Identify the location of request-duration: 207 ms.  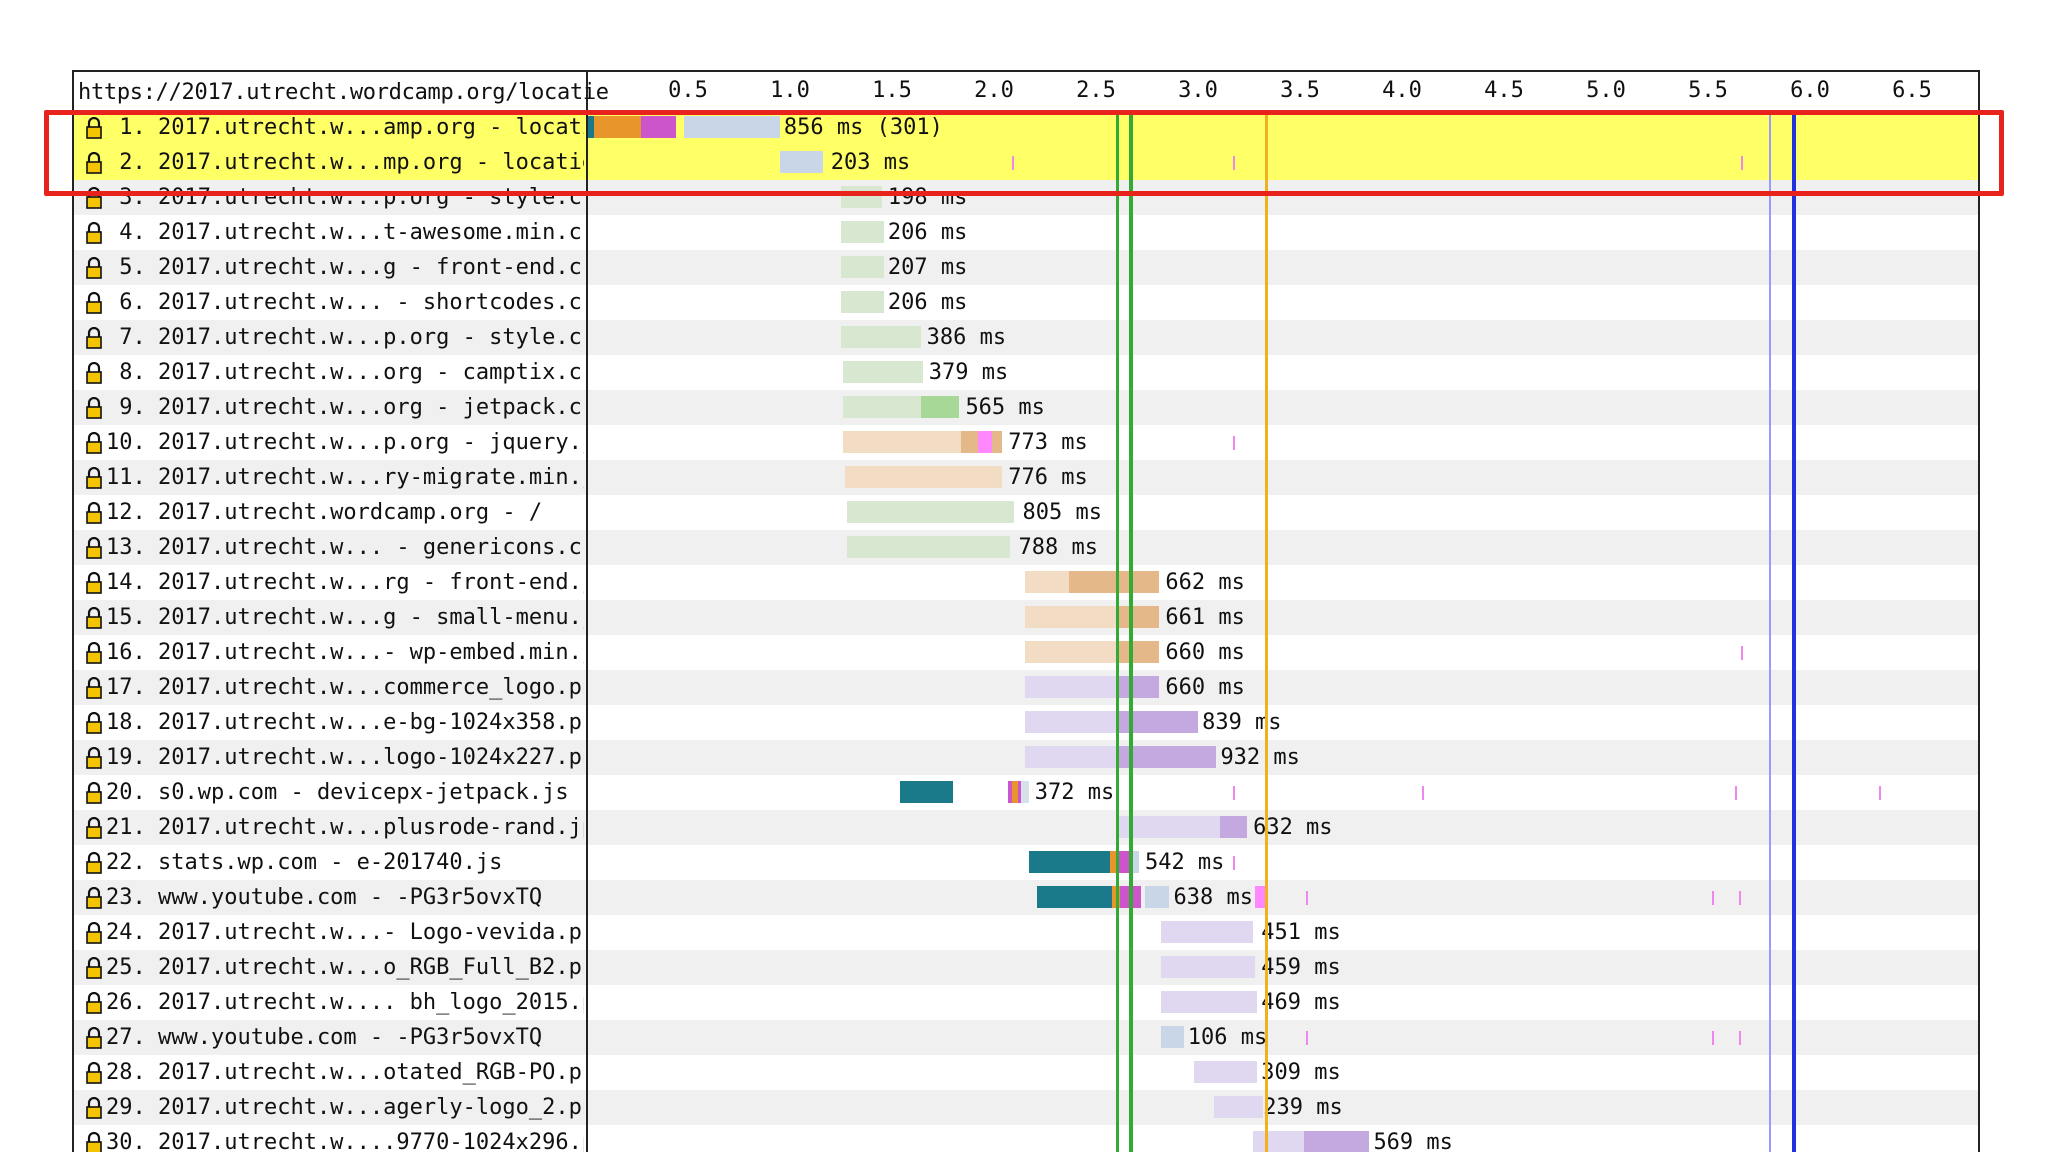
(927, 267).